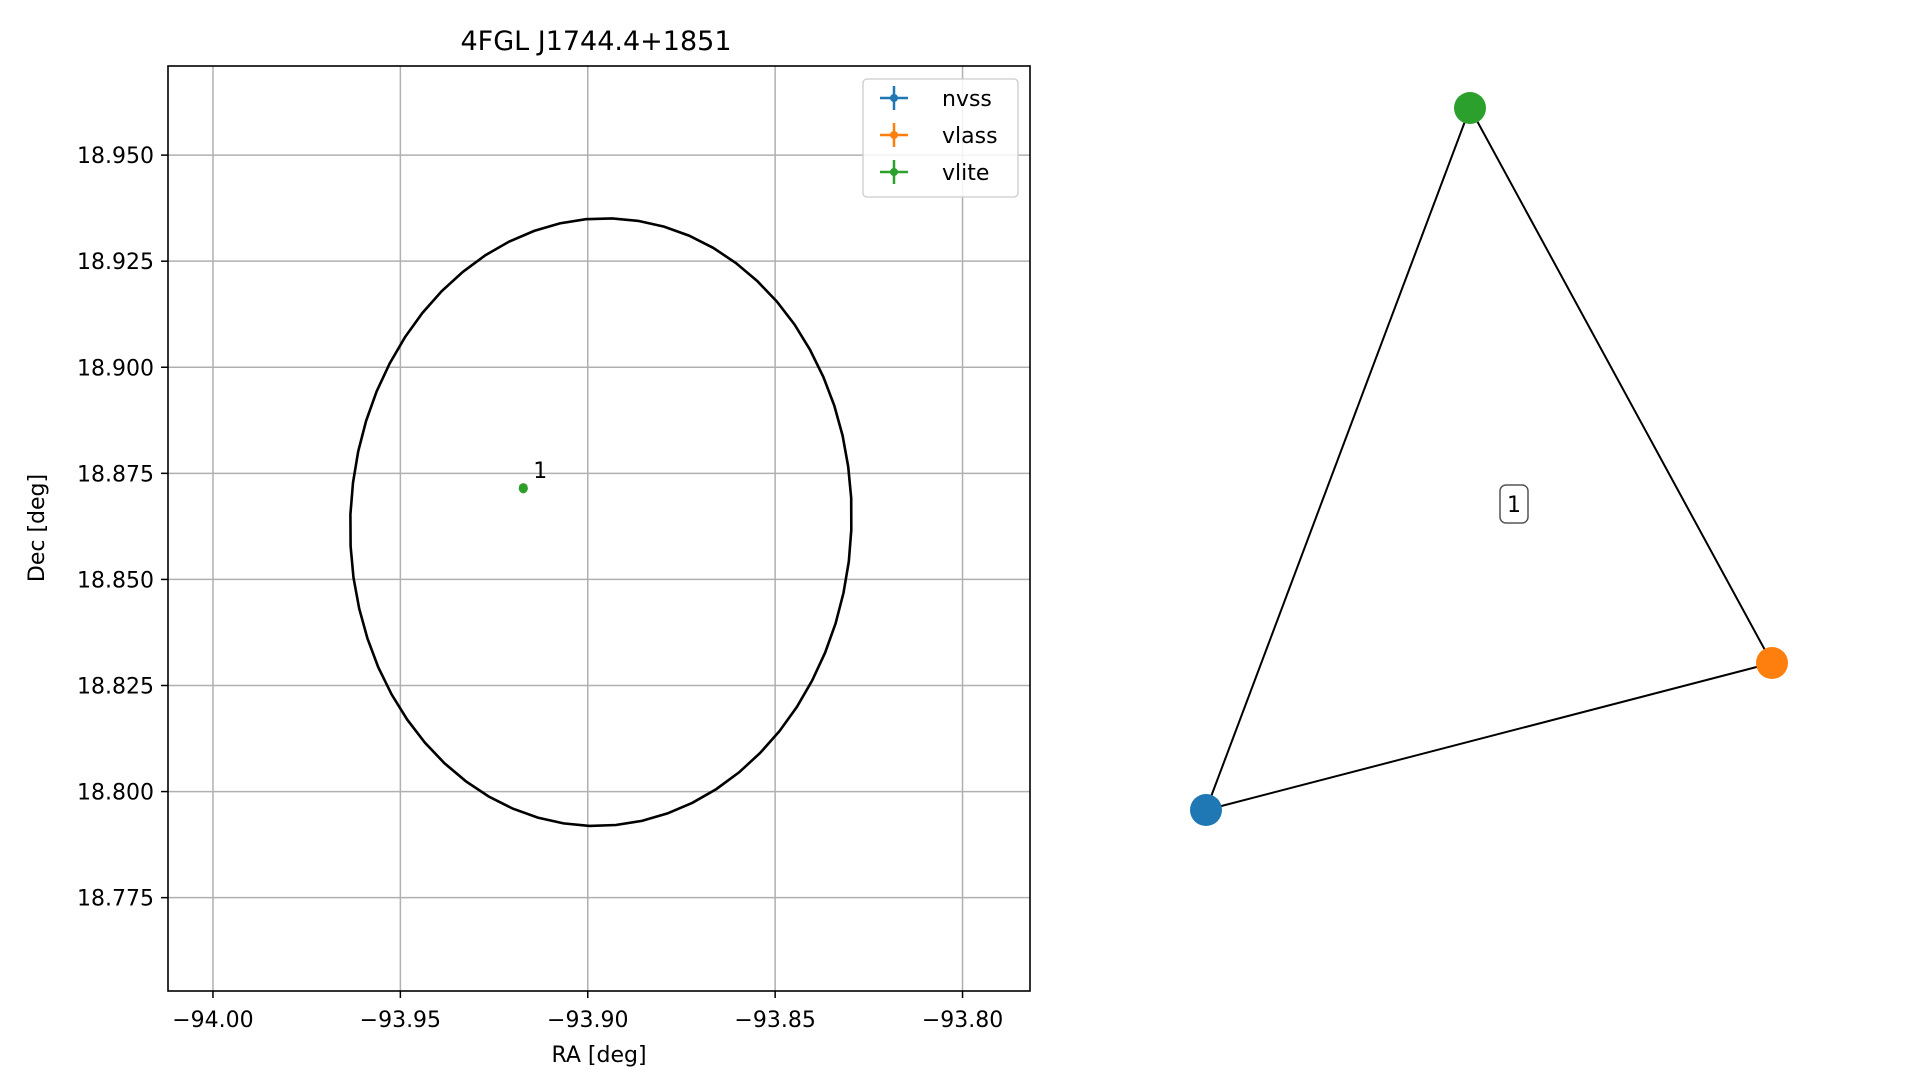 The image size is (1919, 1080). I want to click on x-axis-label: RA [deg], so click(598, 1055).